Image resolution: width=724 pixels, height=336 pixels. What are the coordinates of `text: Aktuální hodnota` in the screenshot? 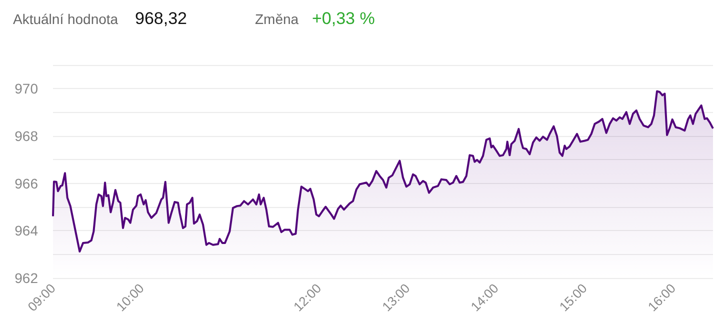 It's located at (65, 19).